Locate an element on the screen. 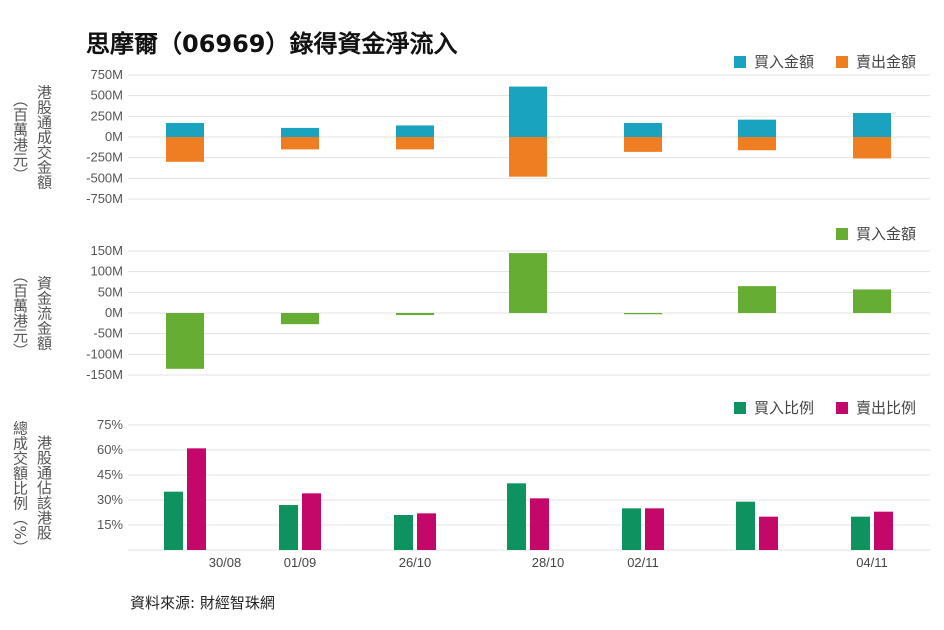 The height and width of the screenshot is (630, 944). y-tick-label: 100M is located at coordinates (106, 271).